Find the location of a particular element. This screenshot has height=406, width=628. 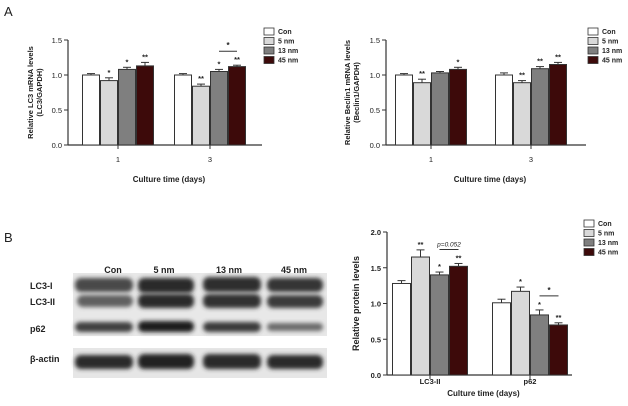

blot-membrane-upper is located at coordinates (200, 304).